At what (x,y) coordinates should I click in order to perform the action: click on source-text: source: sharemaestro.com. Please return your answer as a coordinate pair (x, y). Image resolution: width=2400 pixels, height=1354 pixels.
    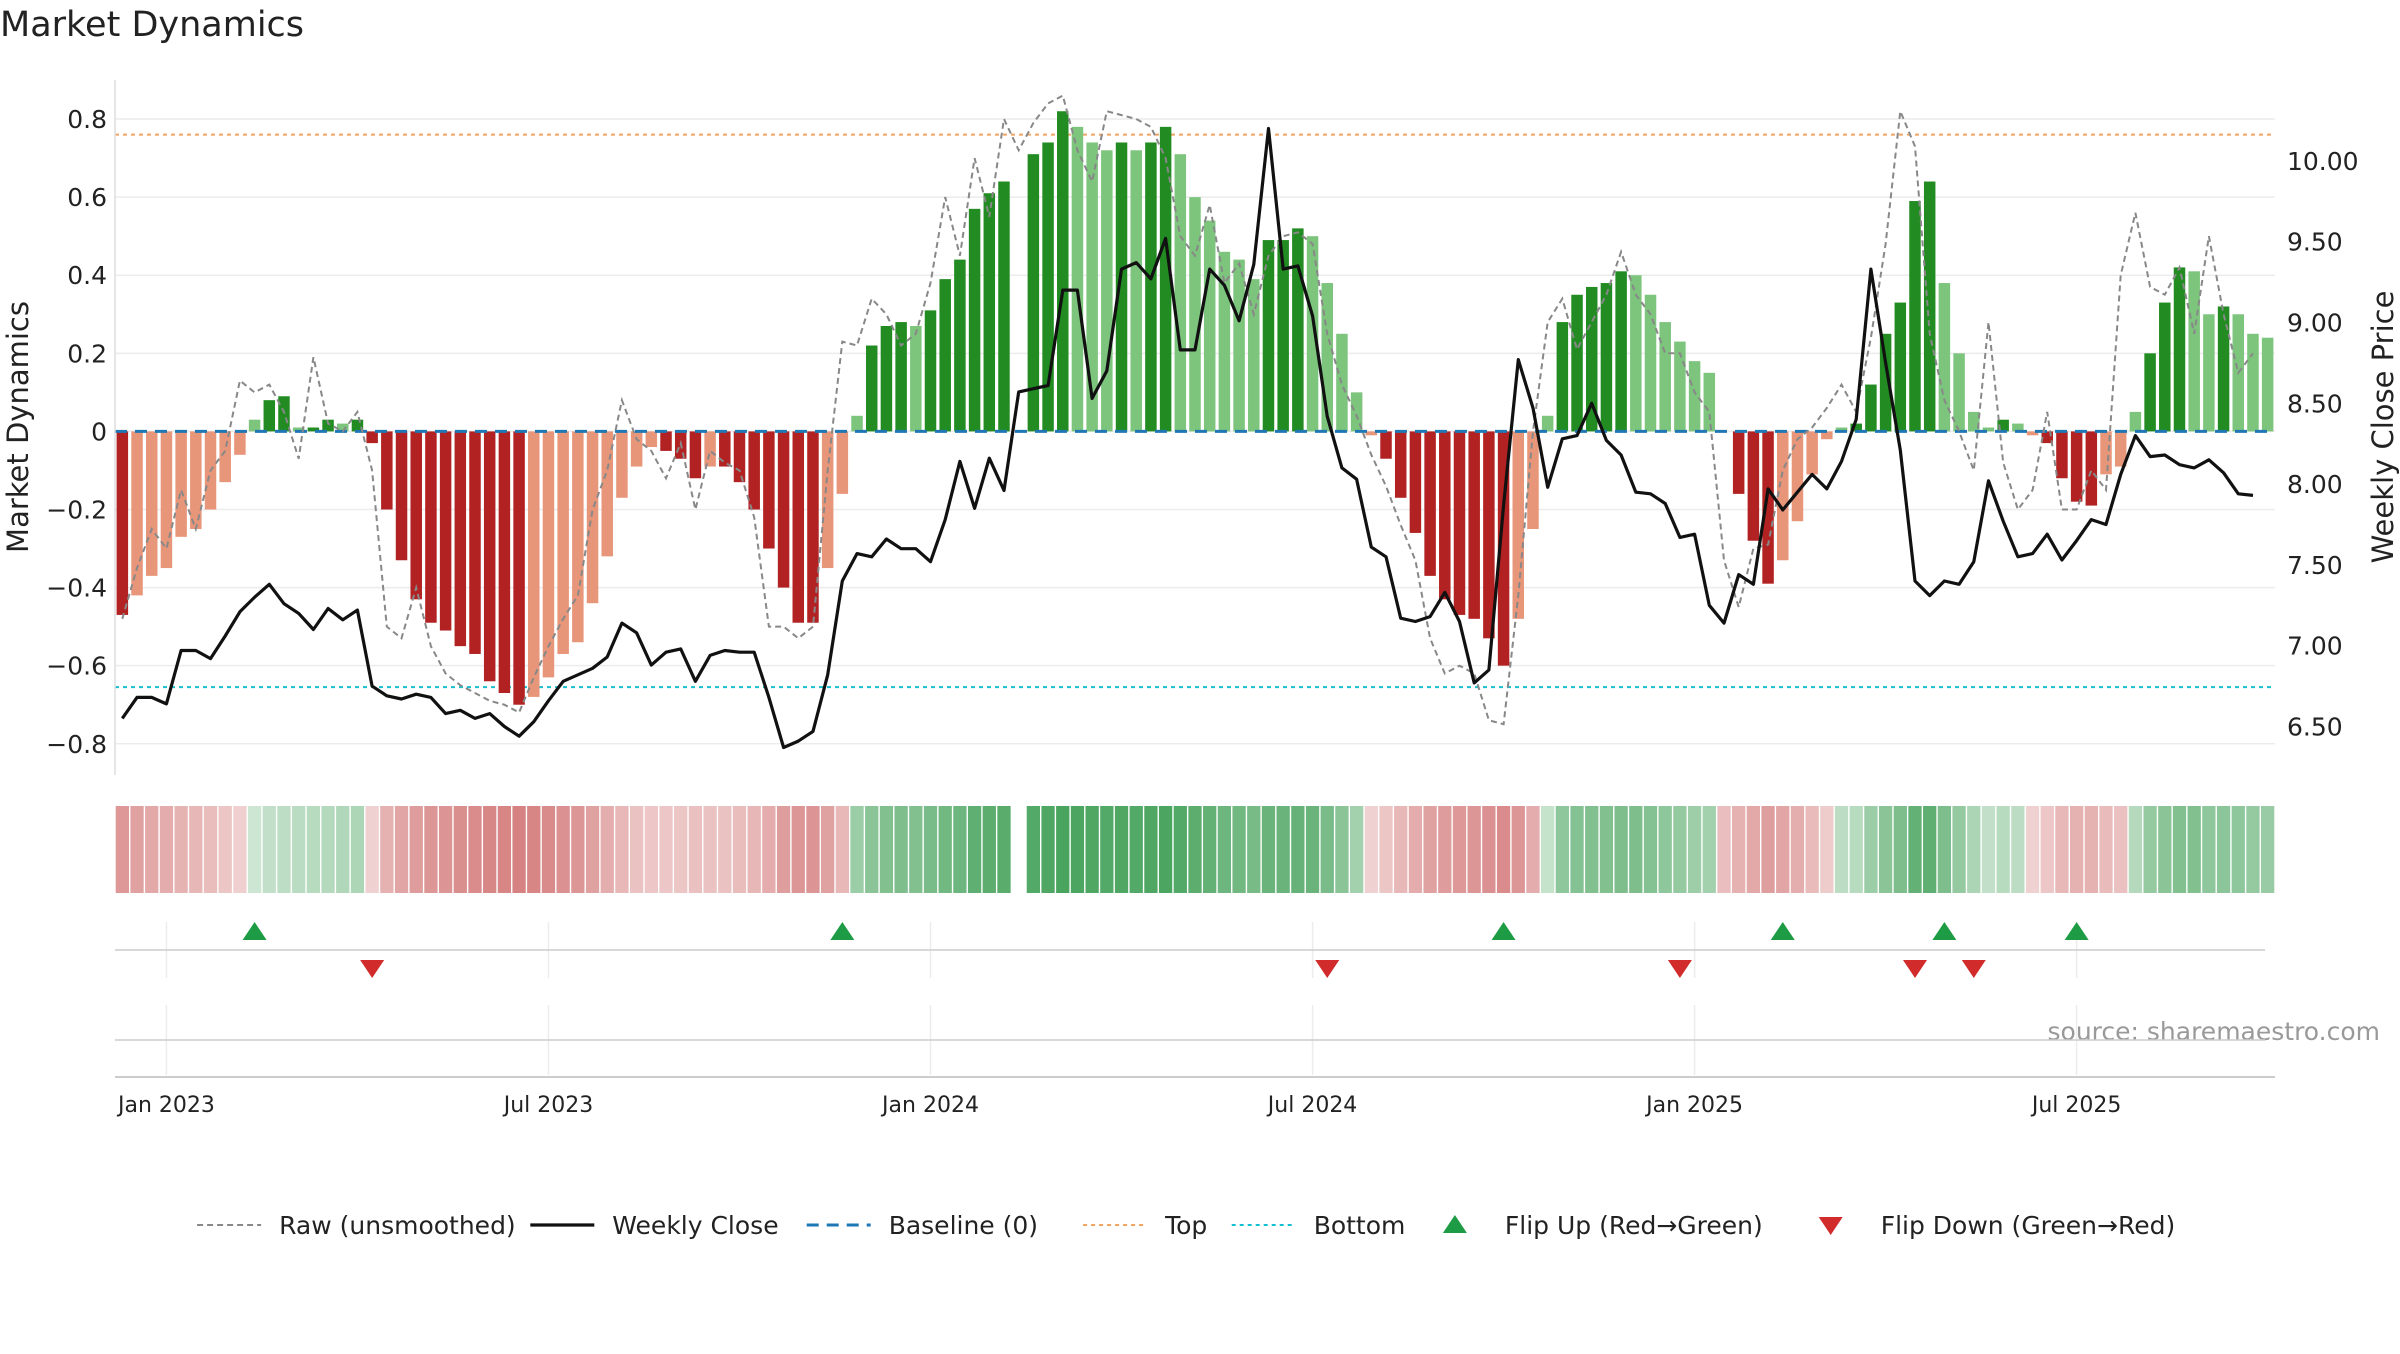
    Looking at the image, I should click on (2214, 1031).